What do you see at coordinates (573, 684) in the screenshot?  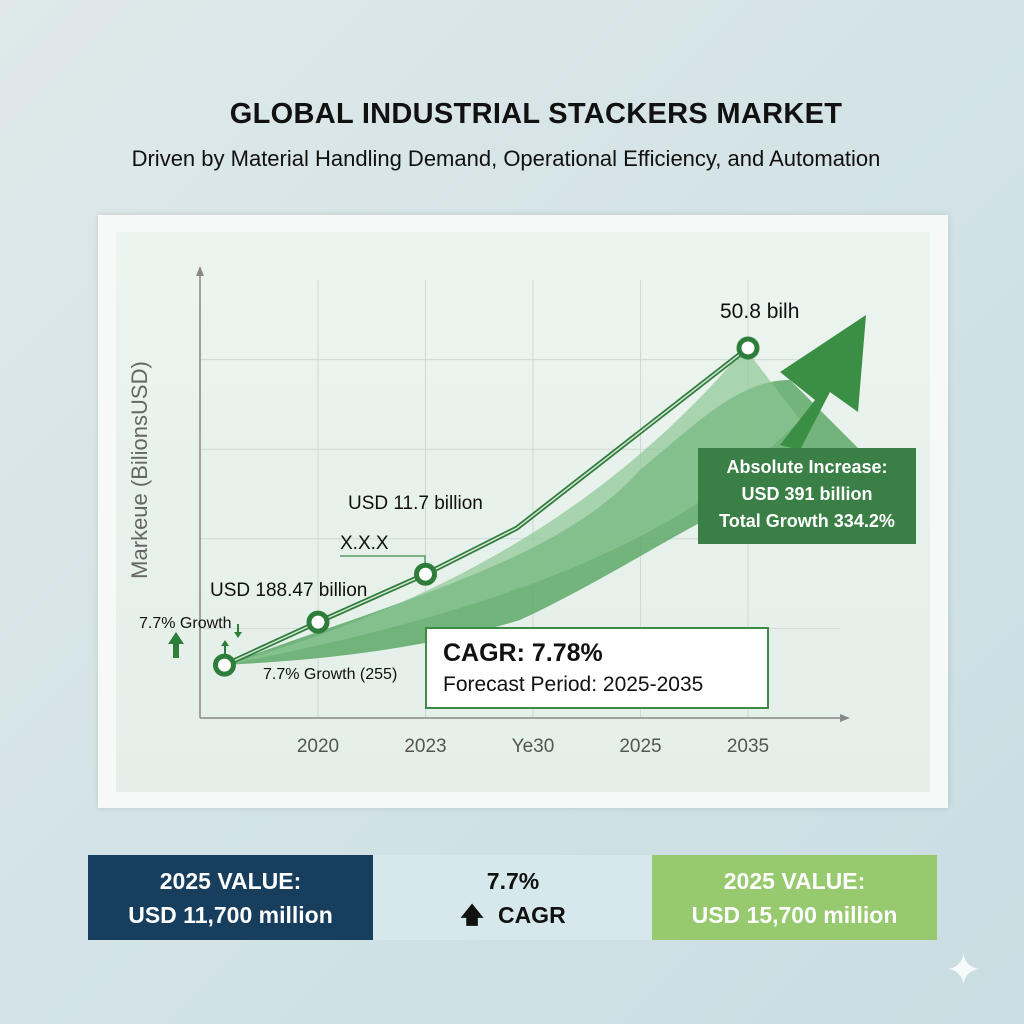 I see `forecast-period: Forecast Period: 2025-2035` at bounding box center [573, 684].